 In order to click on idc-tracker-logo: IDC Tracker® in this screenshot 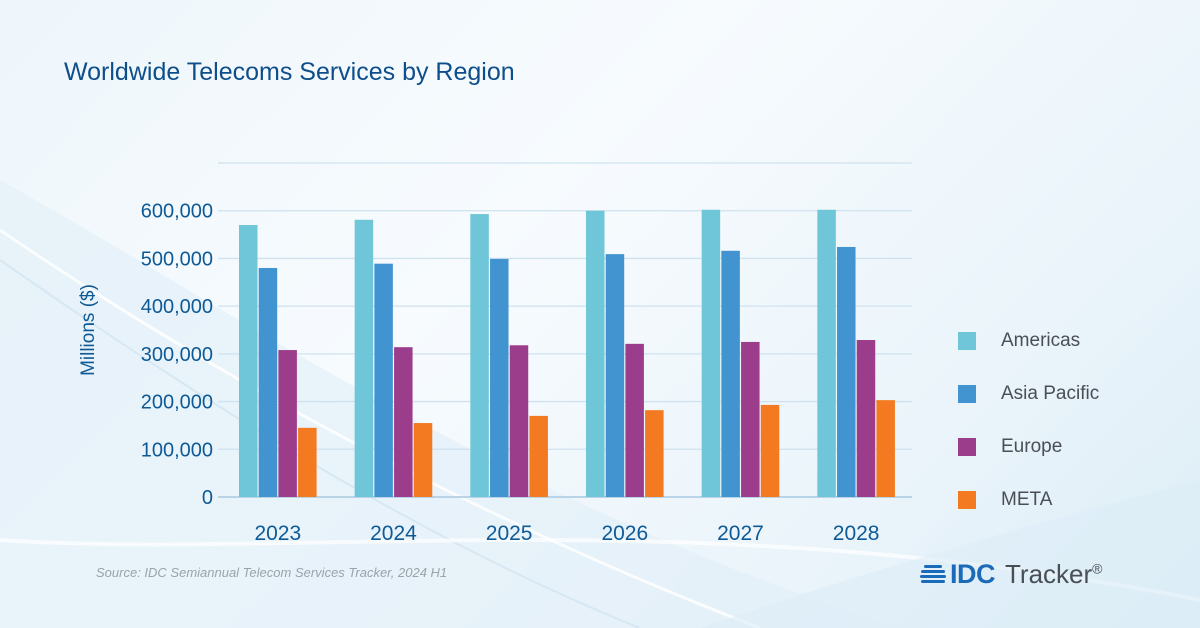, I will do `click(1011, 574)`.